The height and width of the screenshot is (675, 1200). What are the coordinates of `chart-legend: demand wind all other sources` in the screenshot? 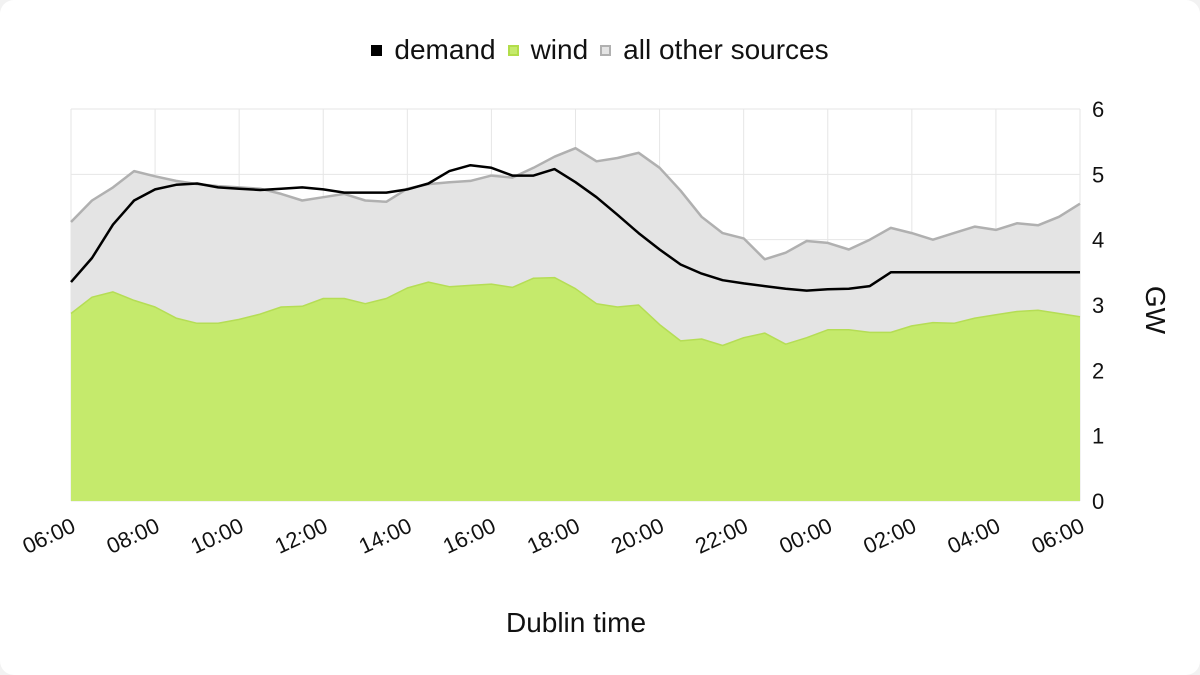 It's located at (600, 50).